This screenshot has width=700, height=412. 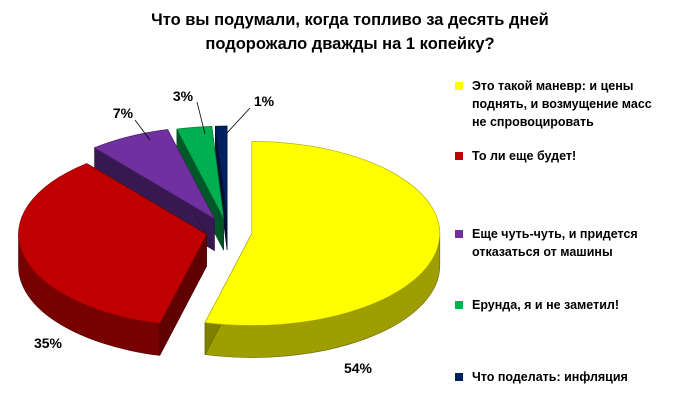 What do you see at coordinates (183, 96) in the screenshot?
I see `data-label: 3%` at bounding box center [183, 96].